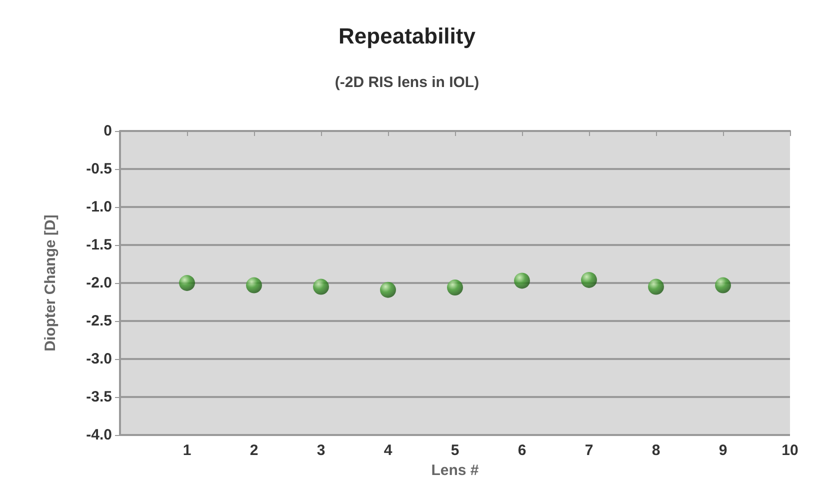 This screenshot has width=814, height=494. What do you see at coordinates (254, 450) in the screenshot?
I see `x-tick-label: 2` at bounding box center [254, 450].